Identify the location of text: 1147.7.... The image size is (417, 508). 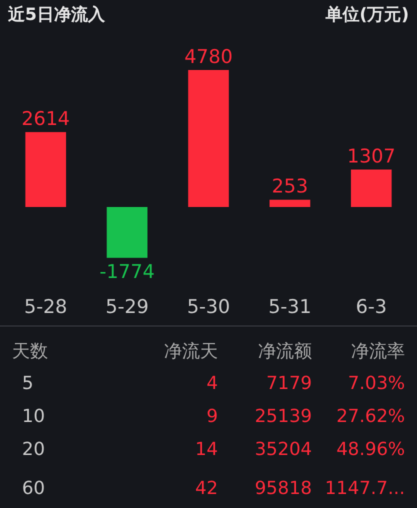
(364, 488).